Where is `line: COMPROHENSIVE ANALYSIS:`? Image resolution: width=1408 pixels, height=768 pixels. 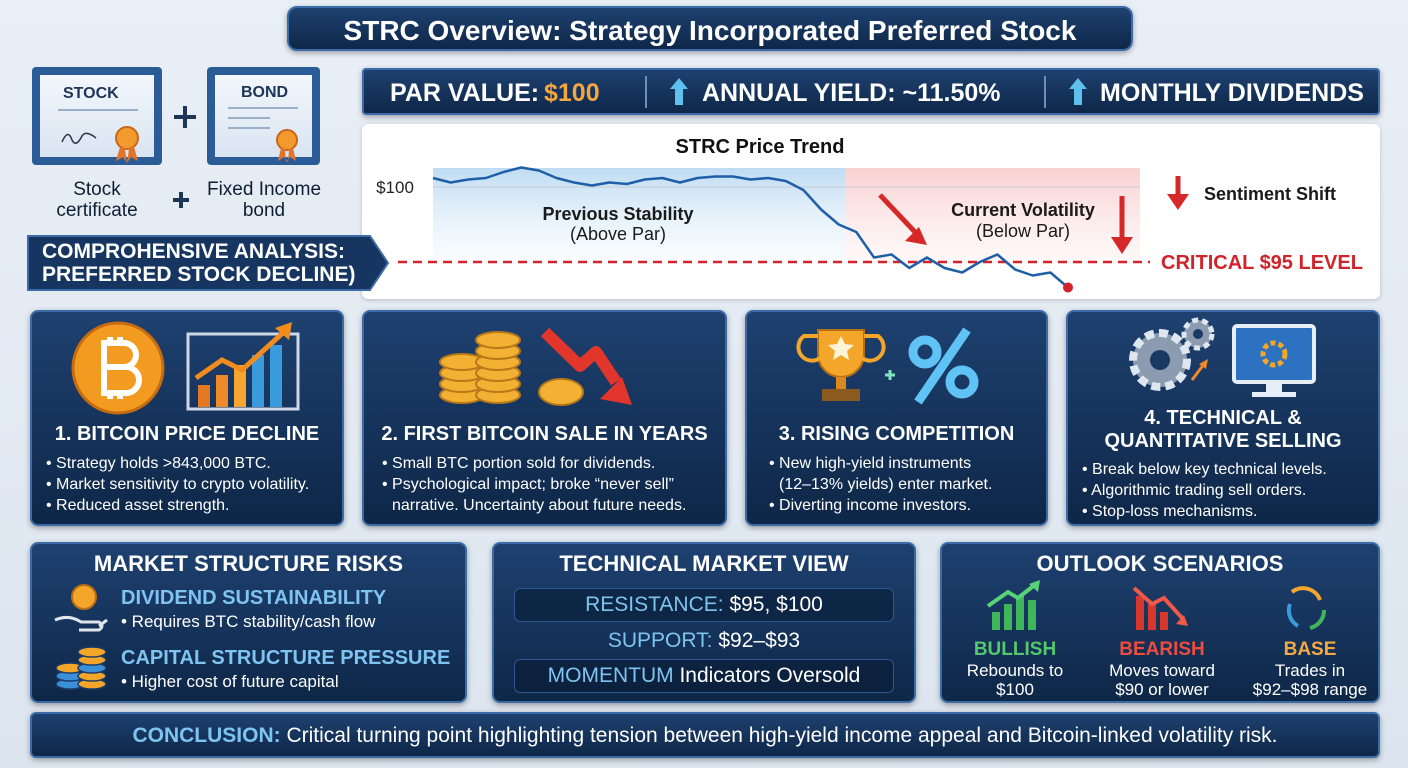 line: COMPROHENSIVE ANALYSIS: is located at coordinates (193, 251).